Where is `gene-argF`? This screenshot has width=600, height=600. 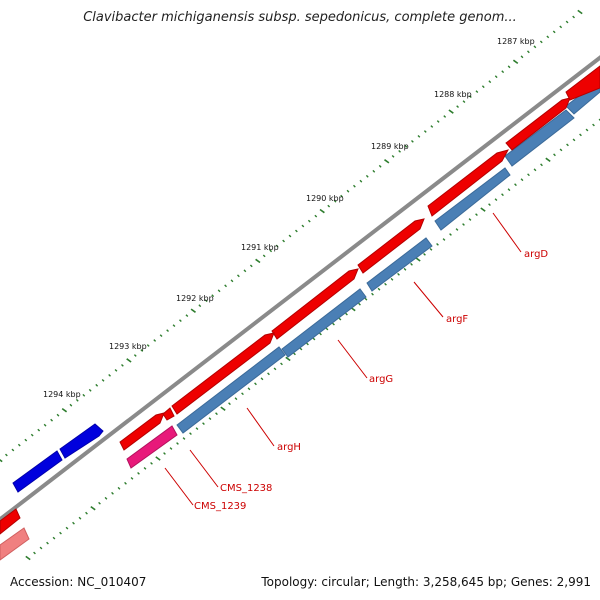 gene-argF is located at coordinates (391, 246).